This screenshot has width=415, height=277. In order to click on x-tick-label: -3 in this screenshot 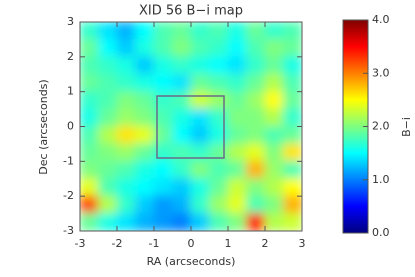, I will do `click(80, 243)`.